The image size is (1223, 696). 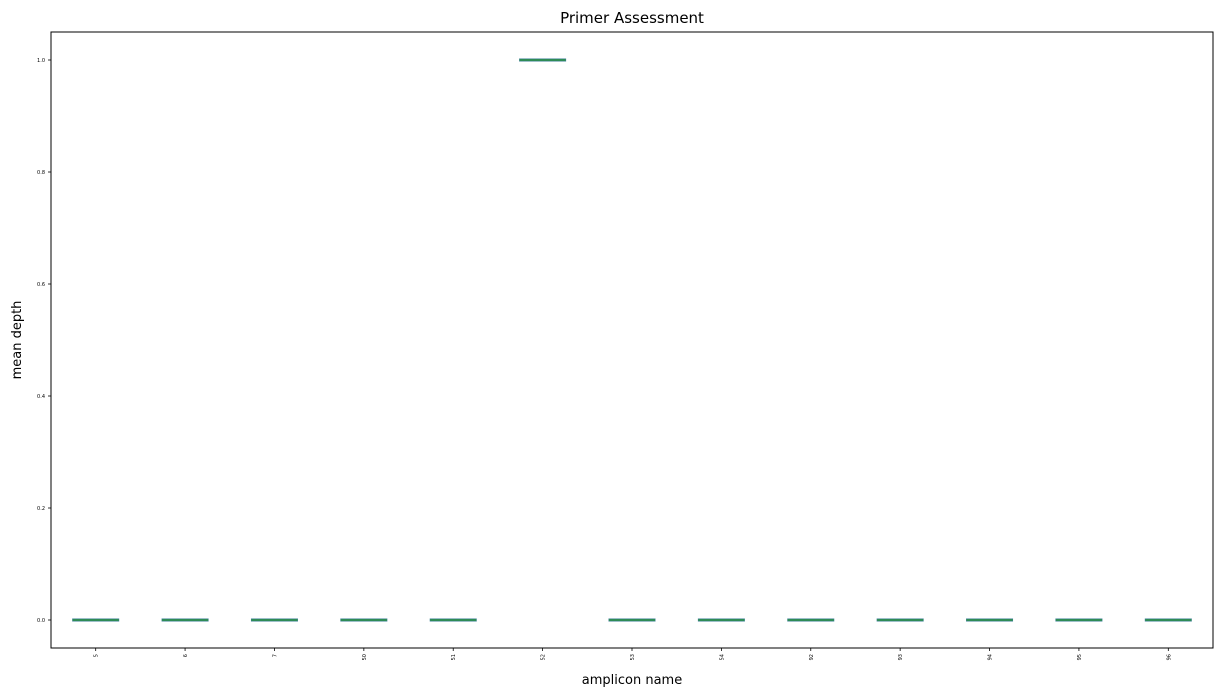 I want to click on x-tick-label: 95, so click(x=1080, y=657).